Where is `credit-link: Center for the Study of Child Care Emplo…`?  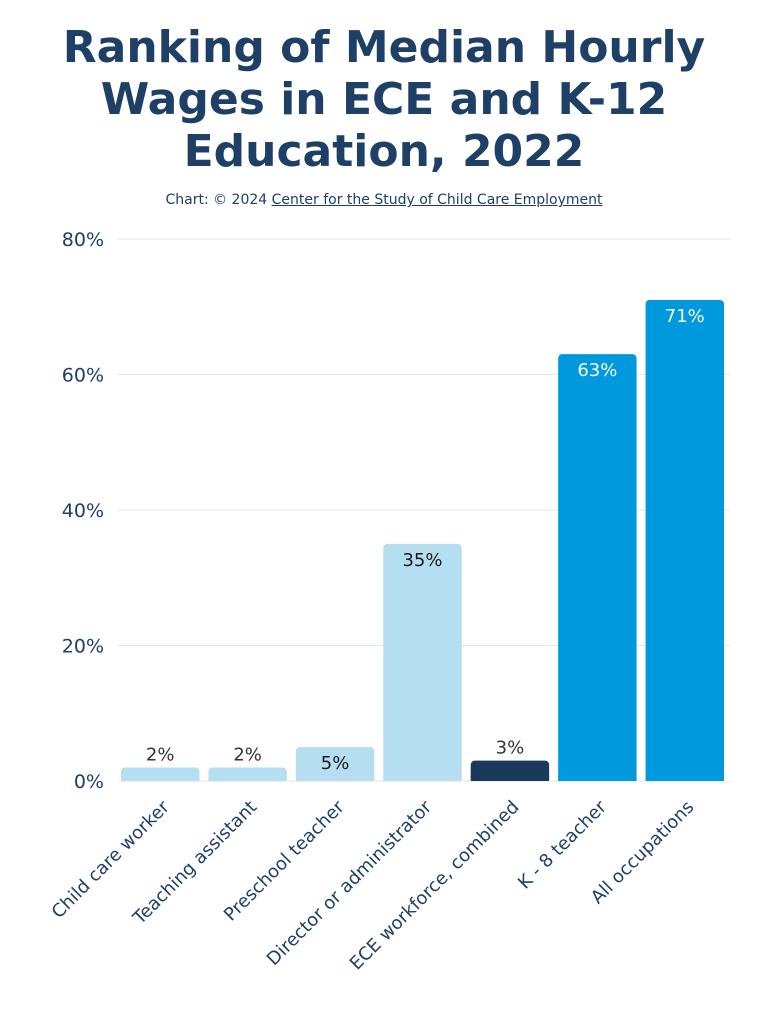 credit-link: Center for the Study of Child Care Emplo… is located at coordinates (437, 200).